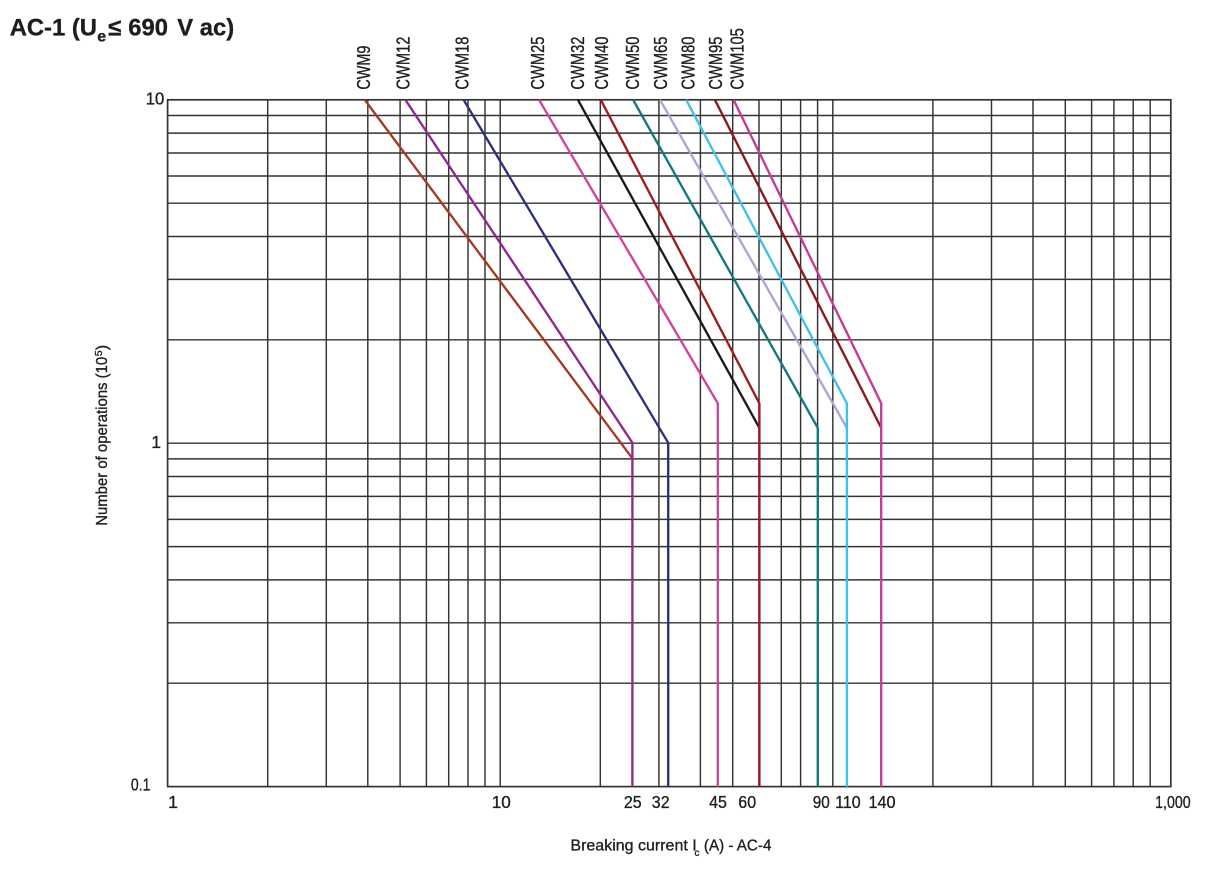 This screenshot has height=874, width=1220. I want to click on svg-text: CWM9, so click(364, 68).